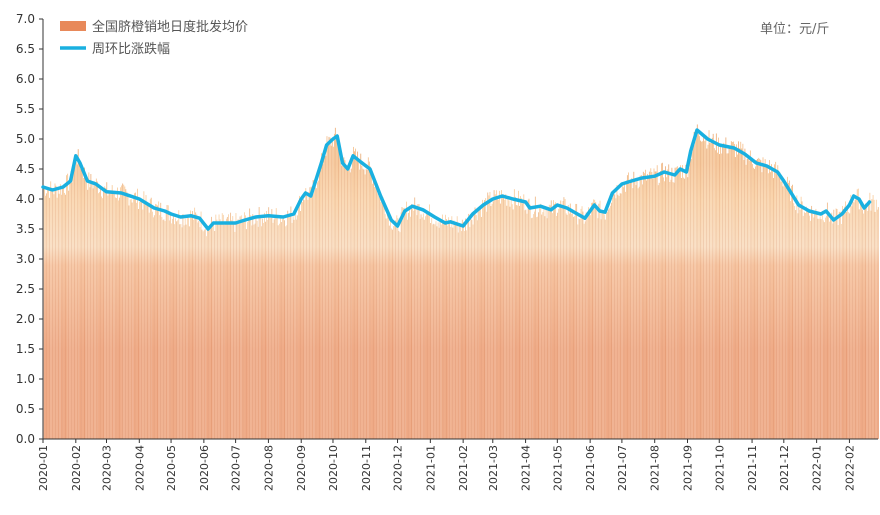  Describe the element at coordinates (25, 169) in the screenshot. I see `y-tick-label: 4.5` at that location.